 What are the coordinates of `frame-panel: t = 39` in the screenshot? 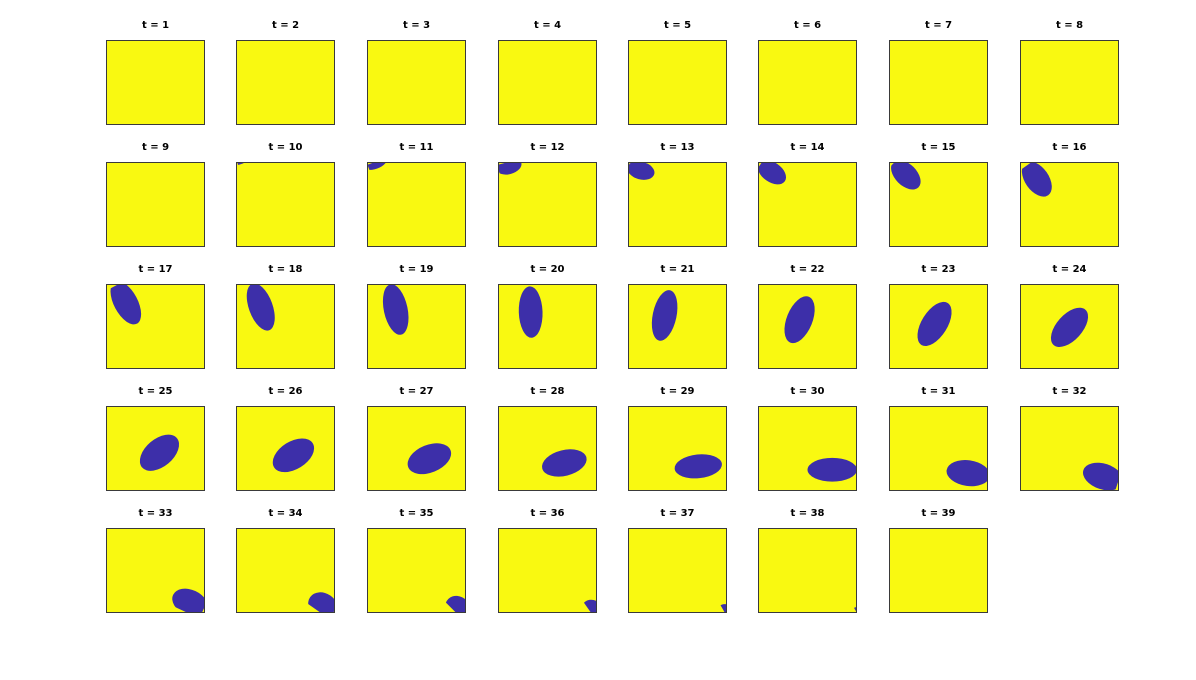 It's located at (938, 559).